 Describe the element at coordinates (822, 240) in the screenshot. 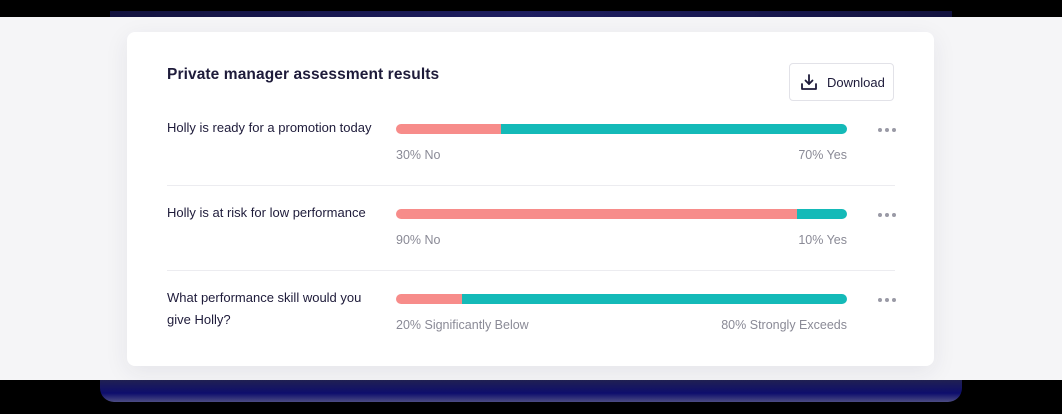

I see `bar-right-label: 10% Yes` at that location.